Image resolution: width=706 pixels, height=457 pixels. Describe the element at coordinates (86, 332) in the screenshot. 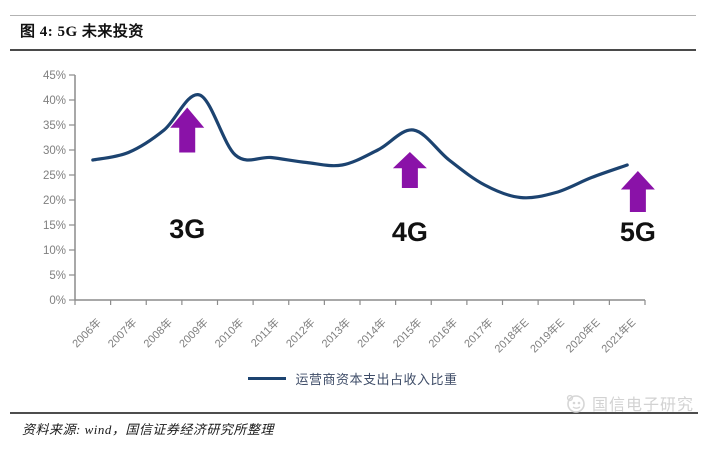

I see `x-tick-label: 2006年` at that location.